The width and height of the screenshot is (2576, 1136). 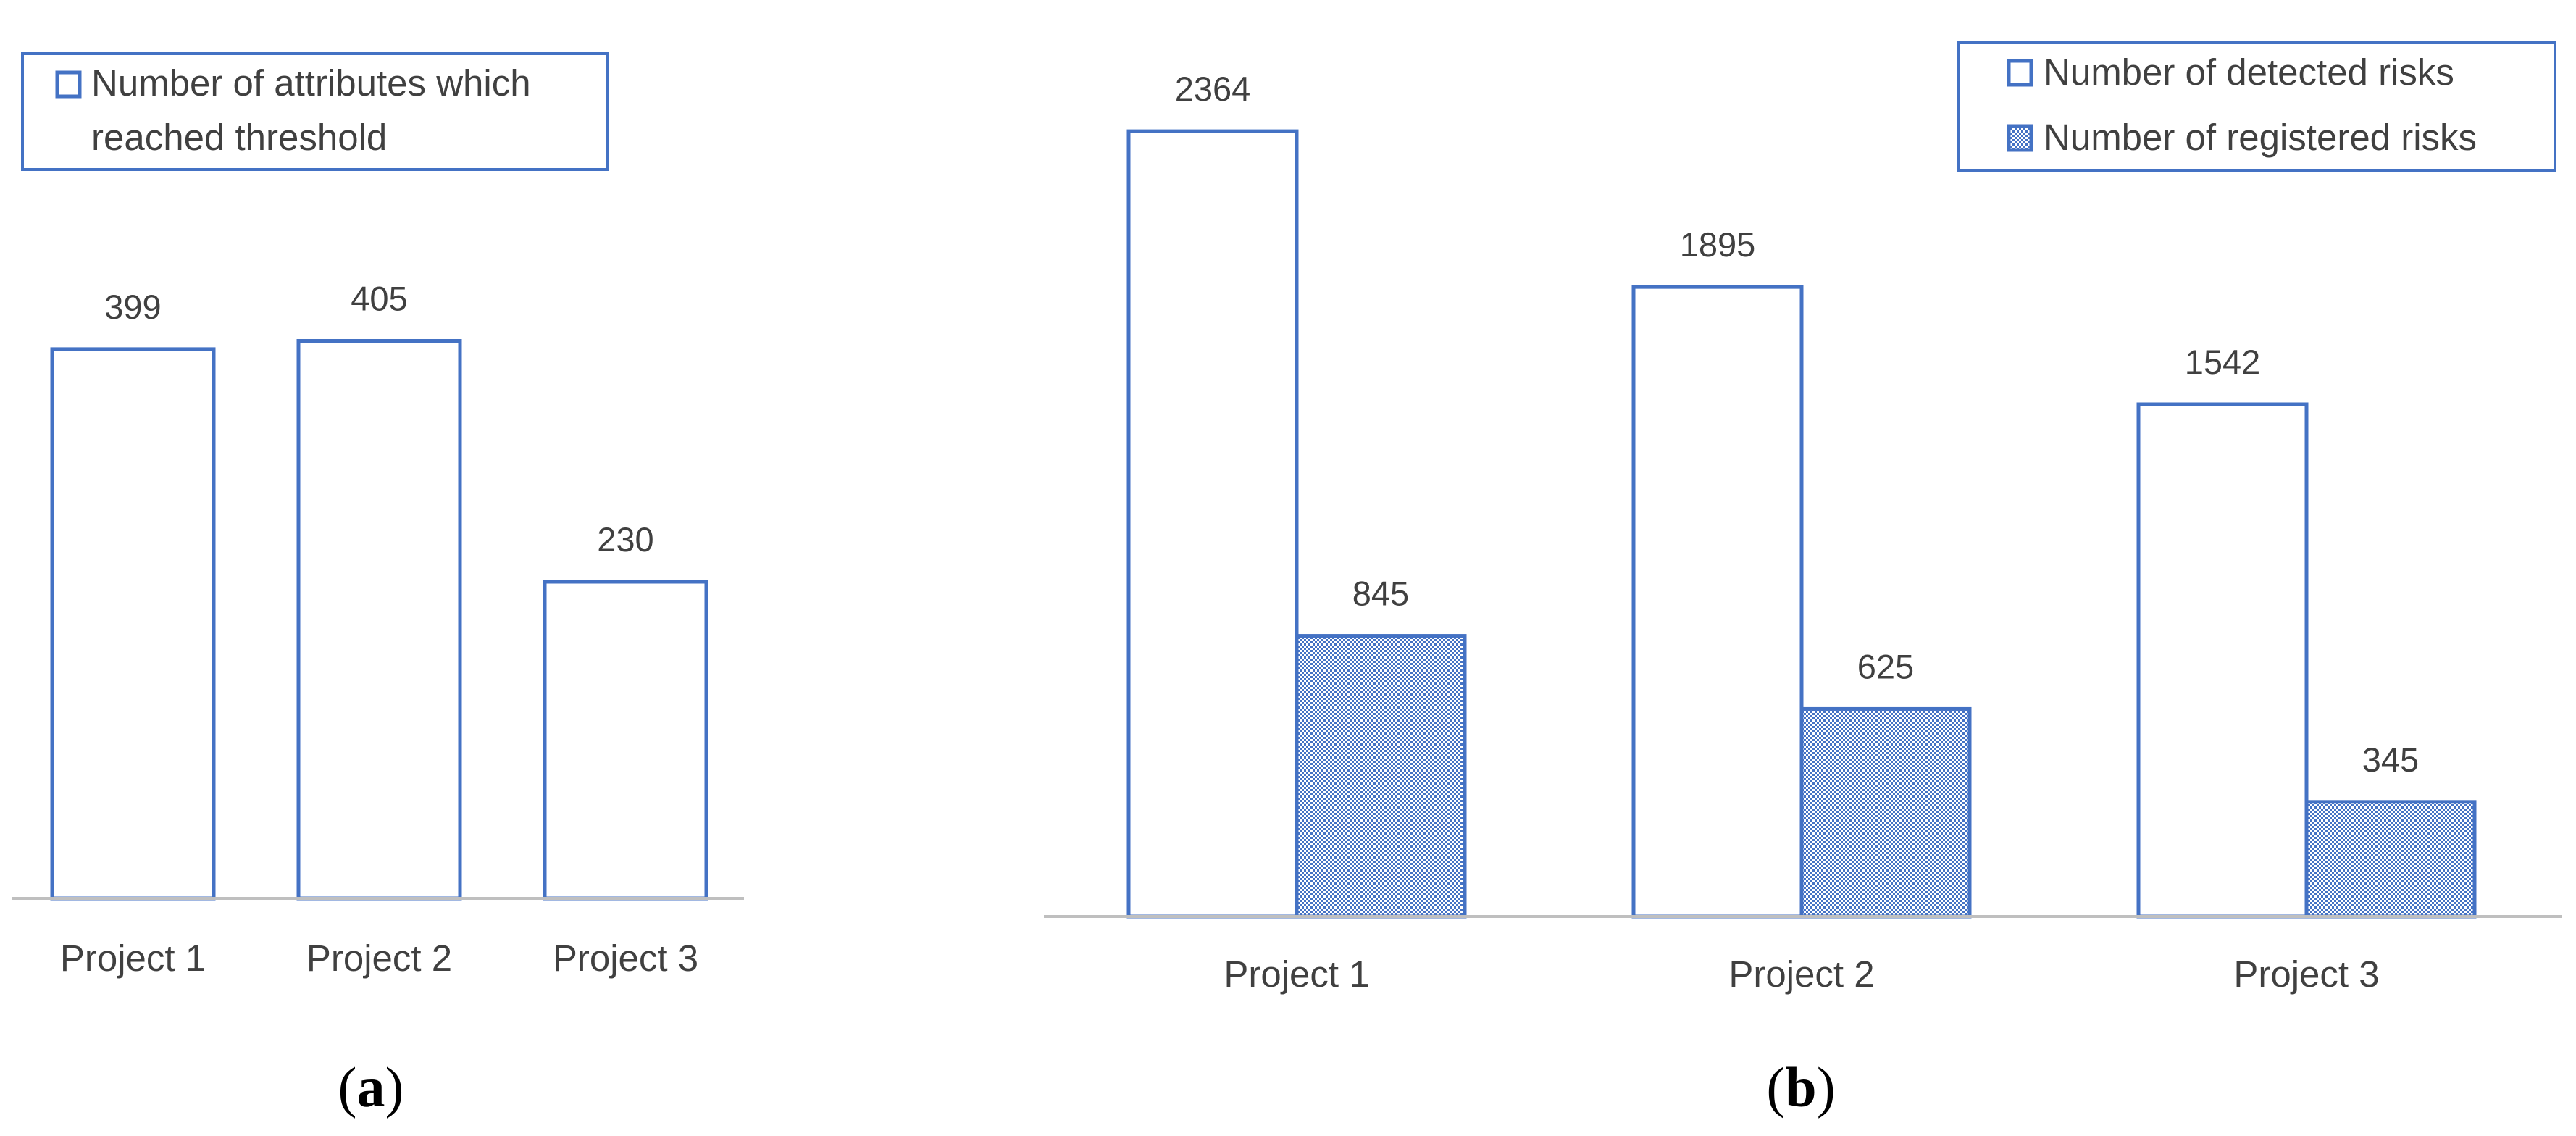 I want to click on category-label-a-project-3: Project 3, so click(x=625, y=958).